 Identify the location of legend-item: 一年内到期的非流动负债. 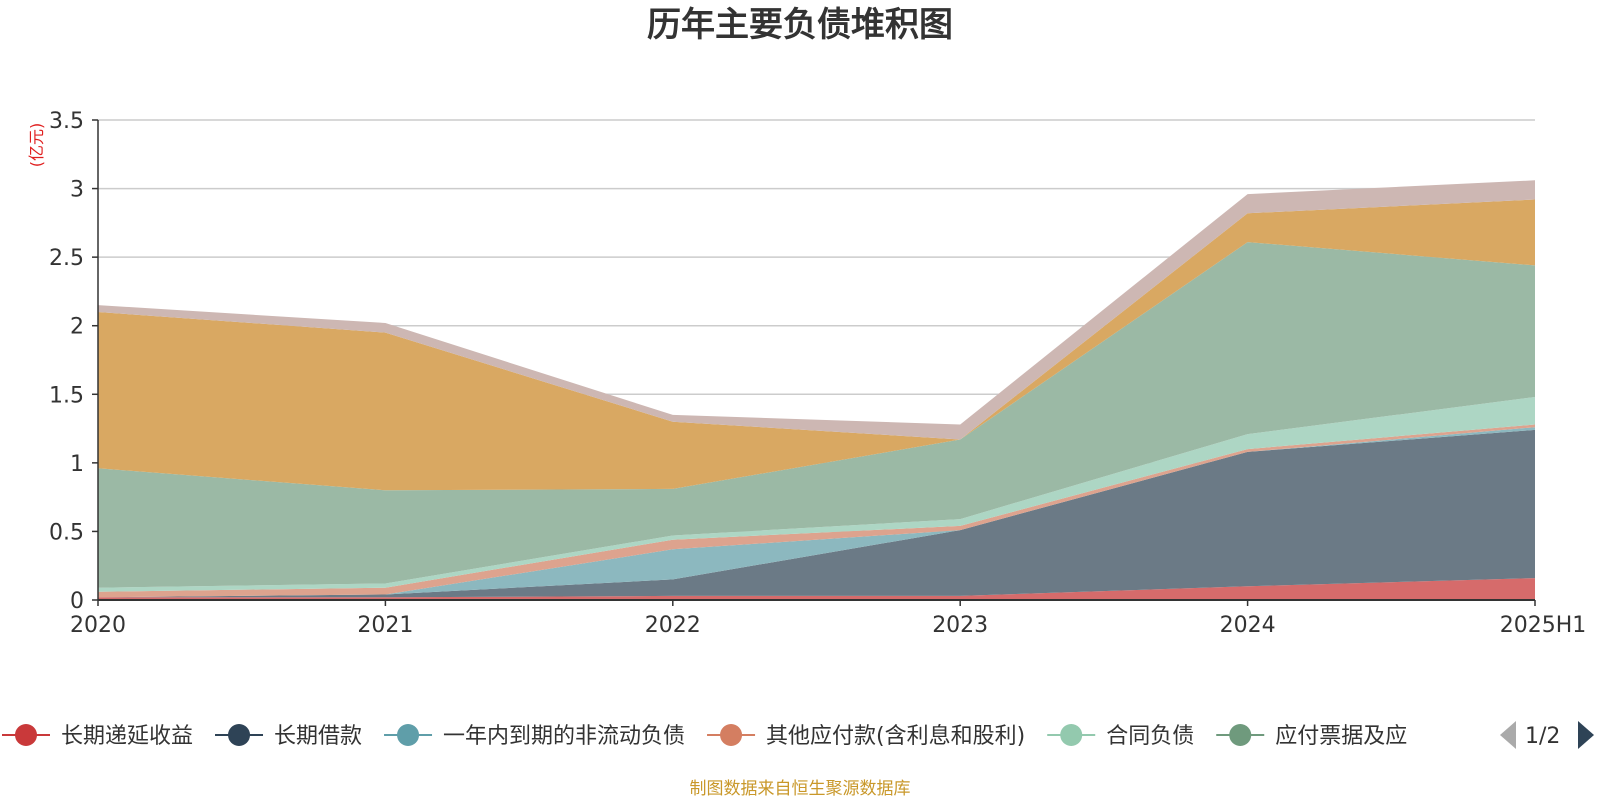
(534, 736).